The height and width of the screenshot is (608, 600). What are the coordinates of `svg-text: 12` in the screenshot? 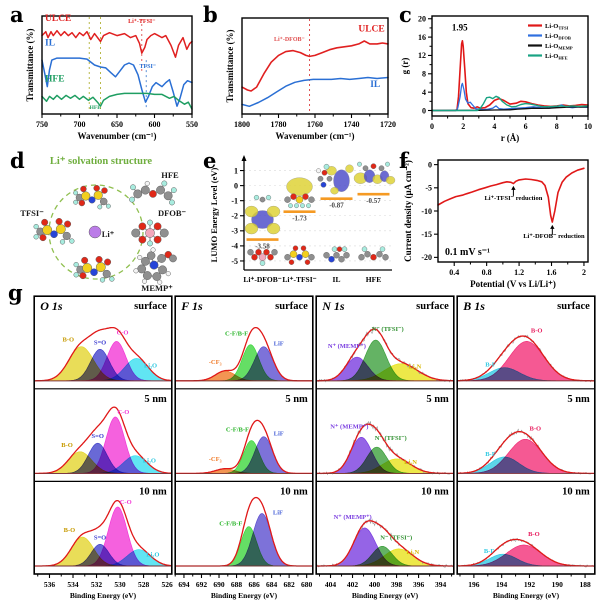 It's located at (422, 55).